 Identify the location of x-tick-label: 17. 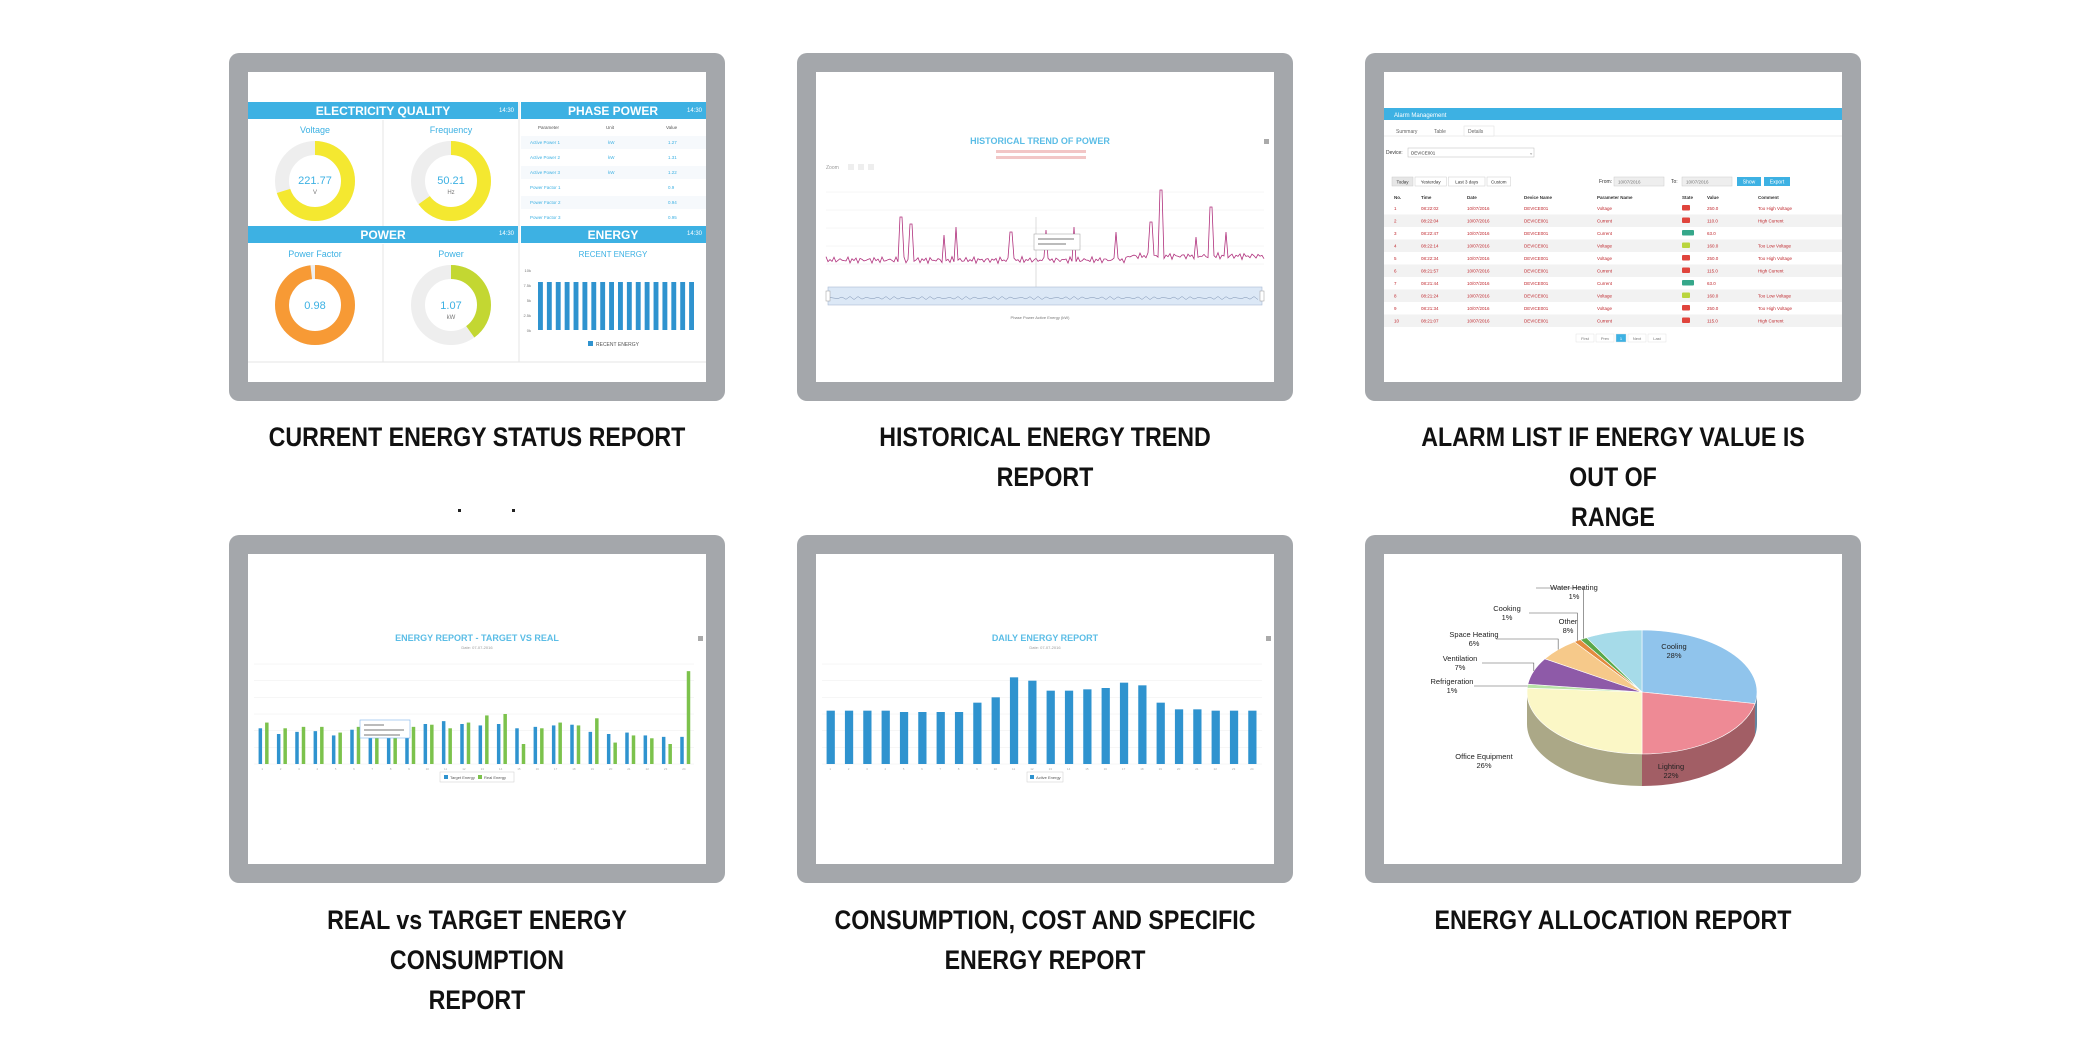
(556, 769).